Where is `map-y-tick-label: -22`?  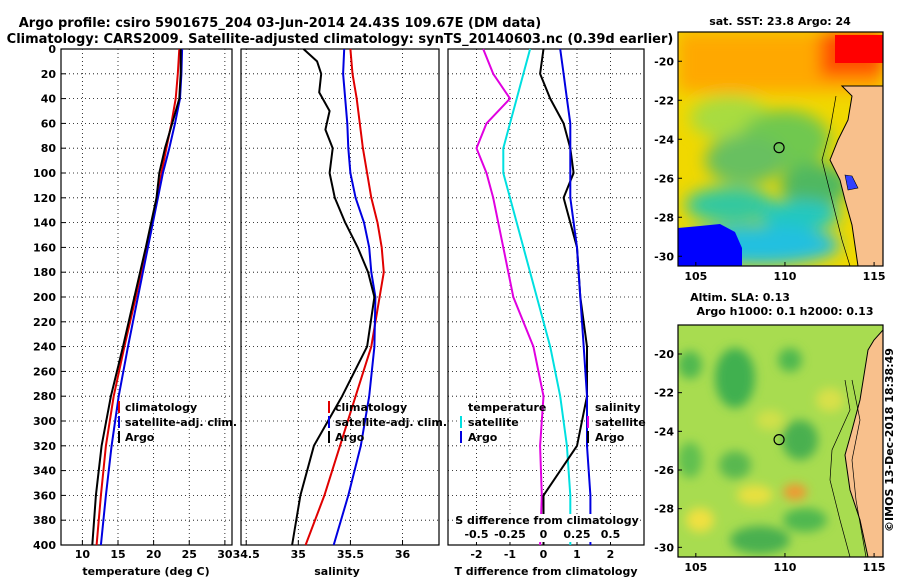 map-y-tick-label: -22 is located at coordinates (664, 393).